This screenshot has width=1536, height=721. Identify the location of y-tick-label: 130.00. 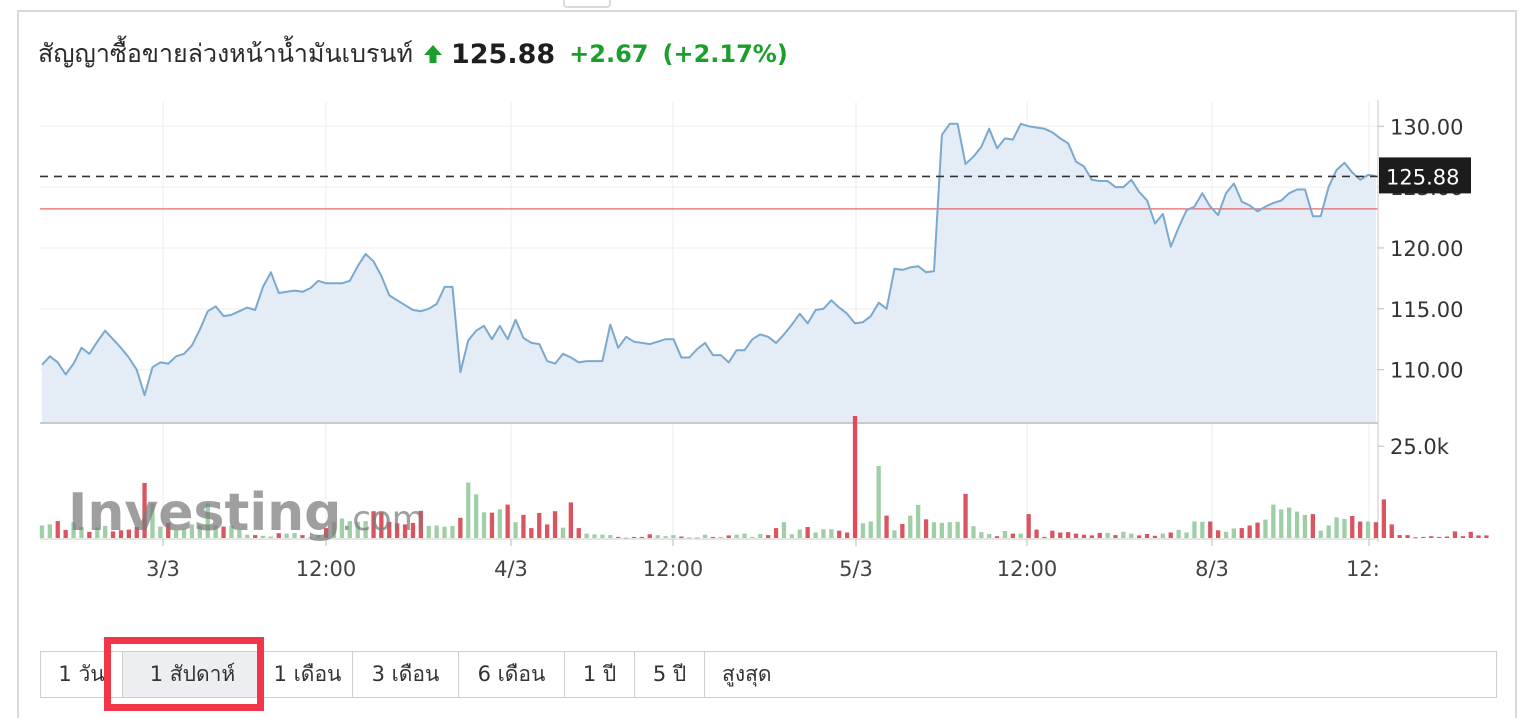
(1426, 127).